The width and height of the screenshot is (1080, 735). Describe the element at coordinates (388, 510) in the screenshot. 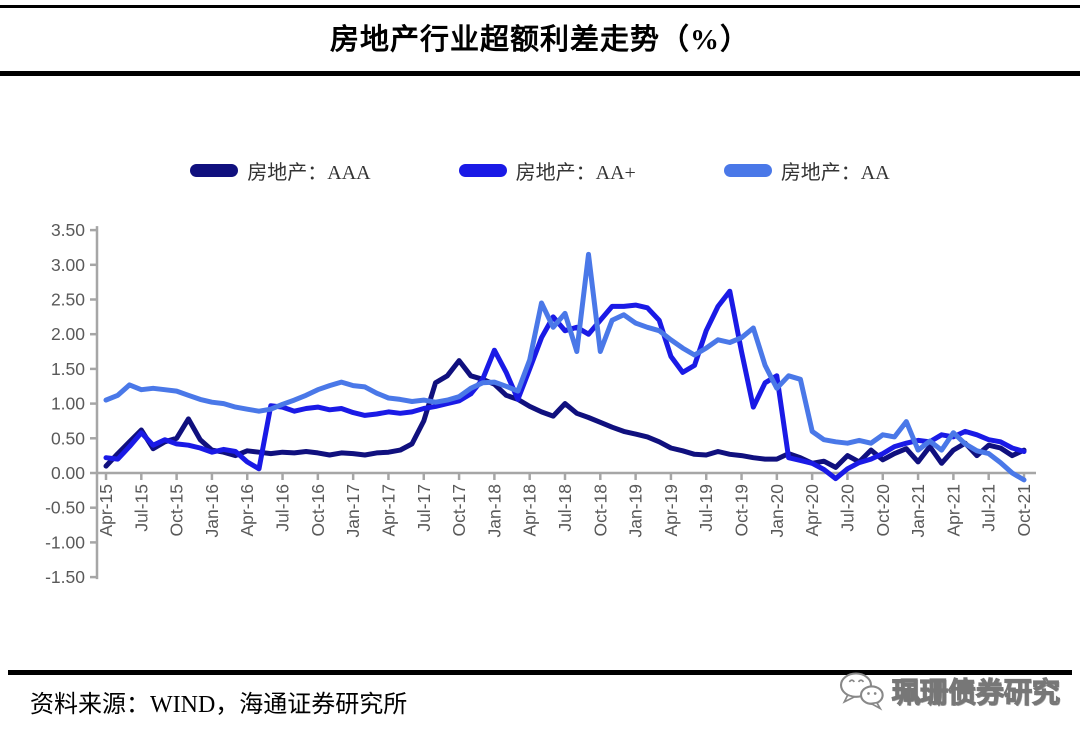

I see `x-tick-label: Apr-17` at that location.